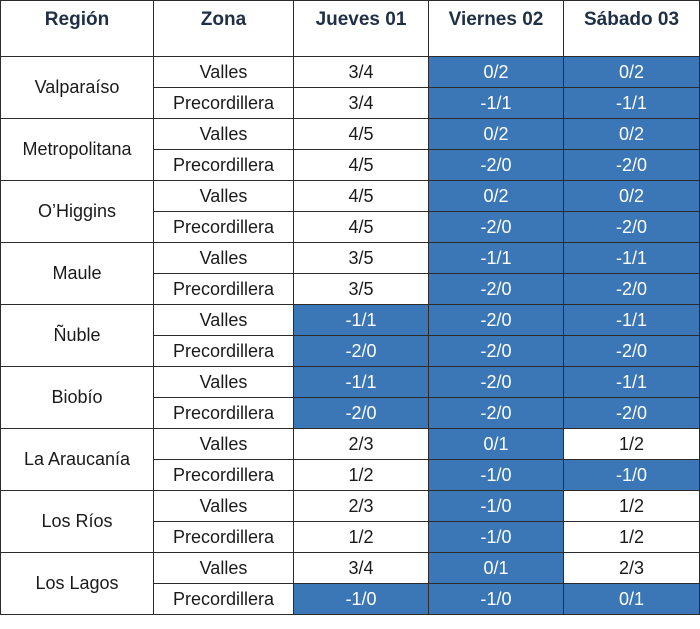 The image size is (700, 629). Describe the element at coordinates (350, 227) in the screenshot. I see `table-row: Precordillera 4/5 -2/0 -2/0` at that location.